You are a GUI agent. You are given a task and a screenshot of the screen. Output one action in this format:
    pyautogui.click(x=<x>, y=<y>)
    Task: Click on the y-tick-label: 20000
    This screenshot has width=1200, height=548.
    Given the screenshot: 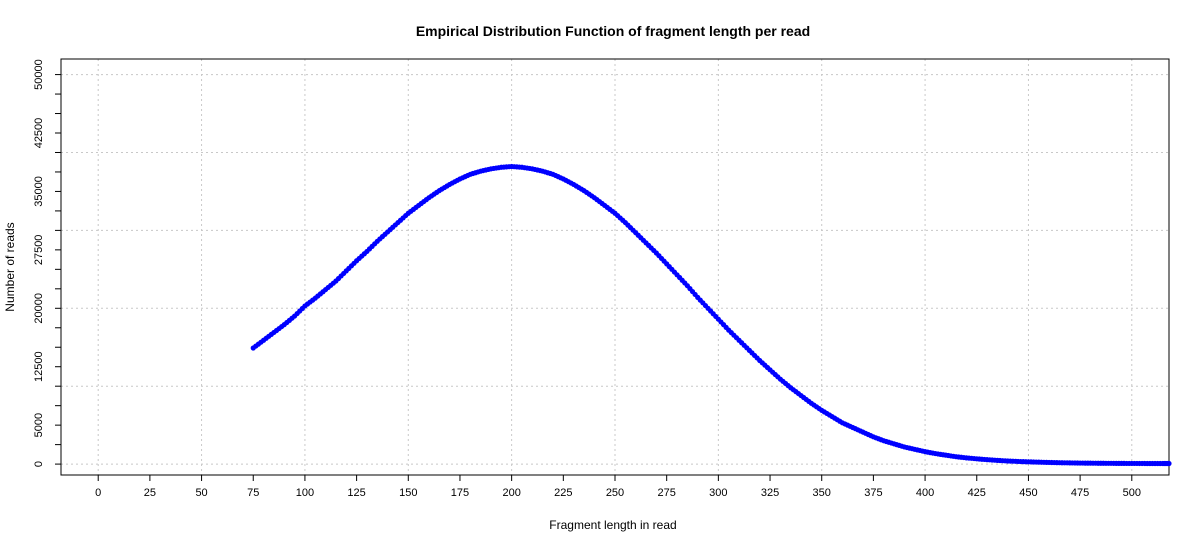 What is the action you would take?
    pyautogui.click(x=39, y=308)
    